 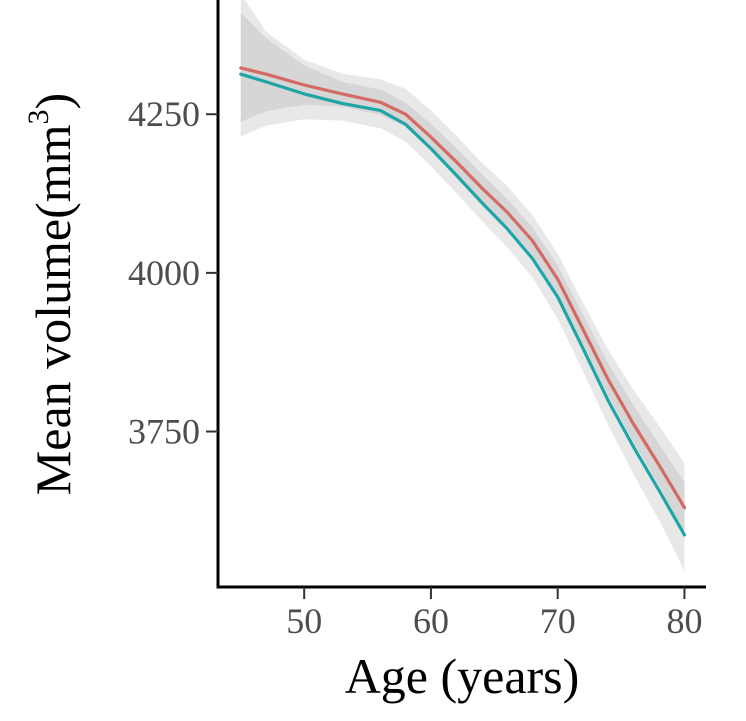 I want to click on y-axis-title-superscript: 3, so click(x=38, y=116).